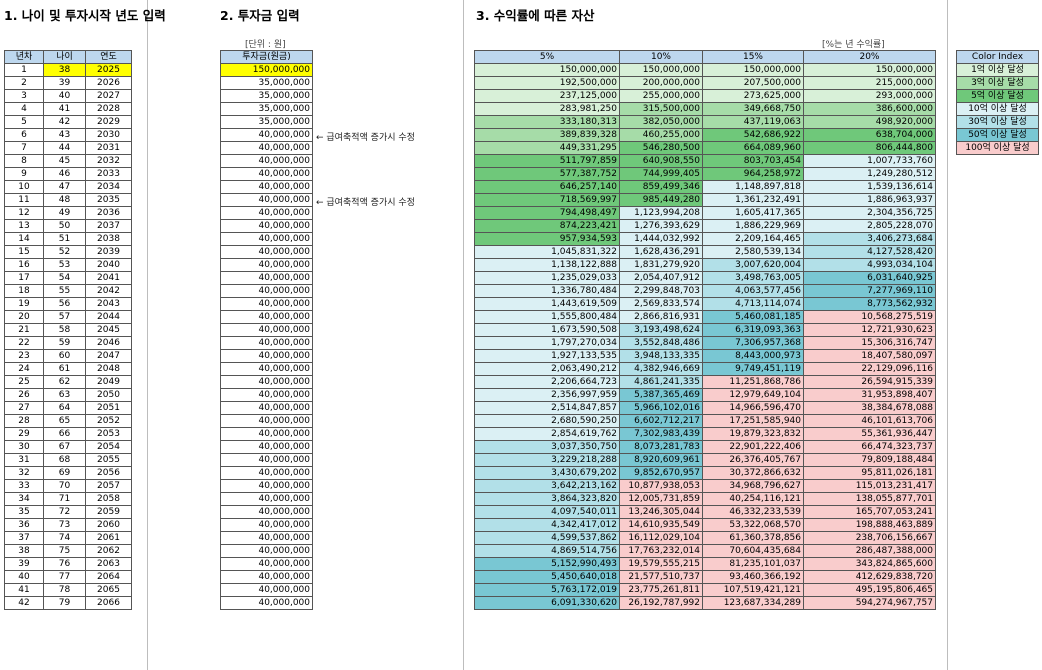 The width and height of the screenshot is (1042, 670). I want to click on return-value-cell: 2,209,164,465, so click(753, 239).